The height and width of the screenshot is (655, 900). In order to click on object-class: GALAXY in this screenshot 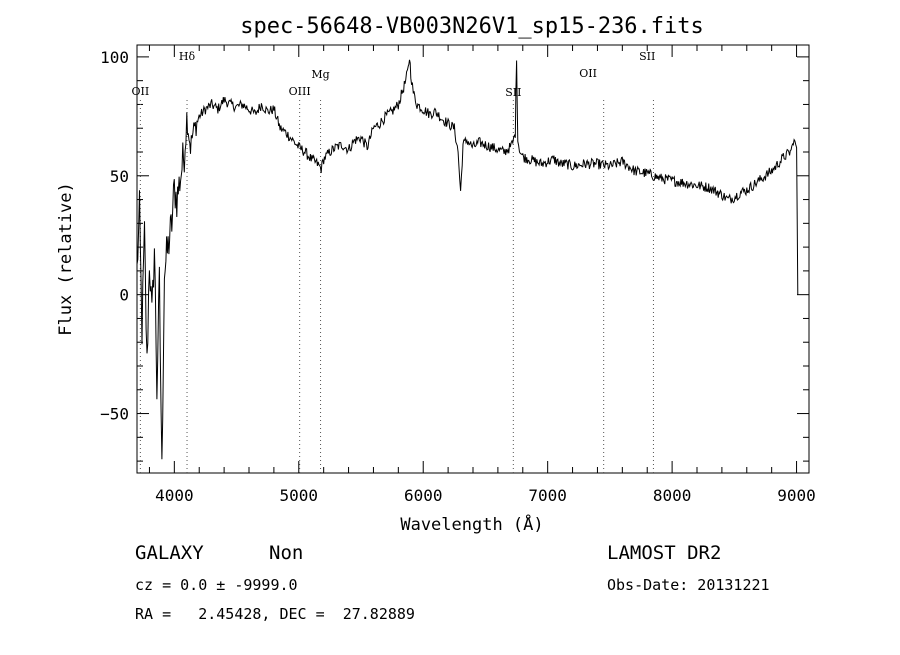, I will do `click(169, 553)`.